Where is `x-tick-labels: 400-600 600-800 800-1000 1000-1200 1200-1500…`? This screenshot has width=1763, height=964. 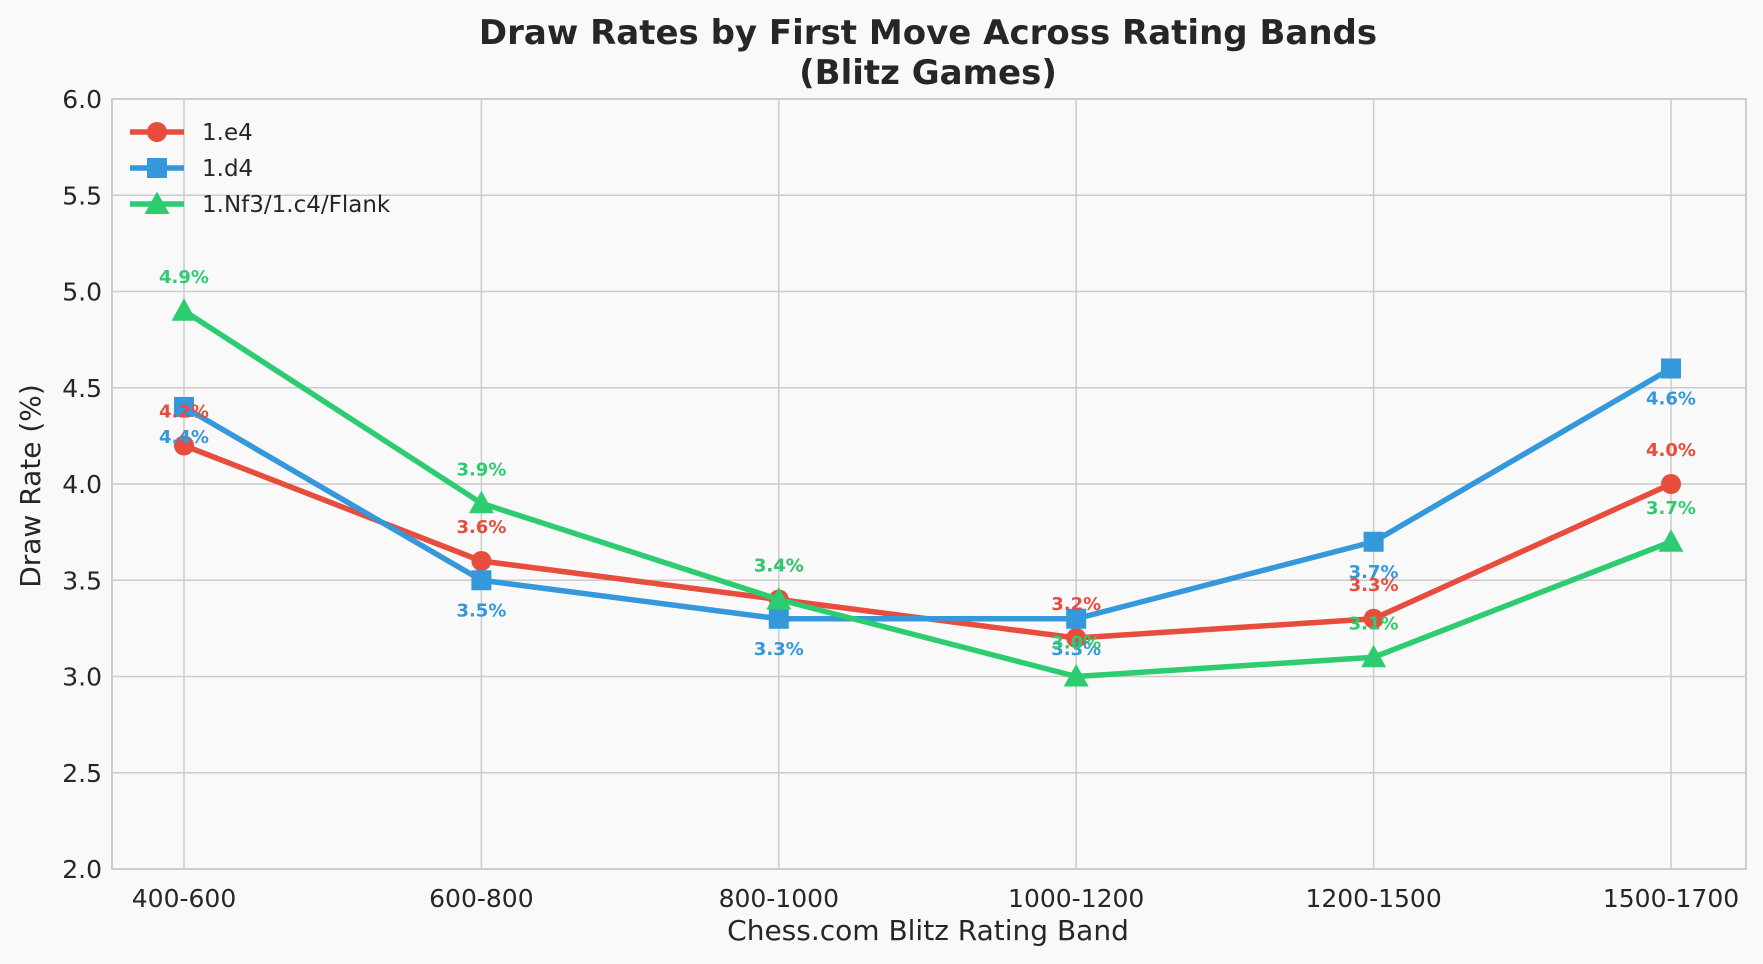
x-tick-labels: 400-600 600-800 800-1000 1000-1200 1200-1500… is located at coordinates (935, 898).